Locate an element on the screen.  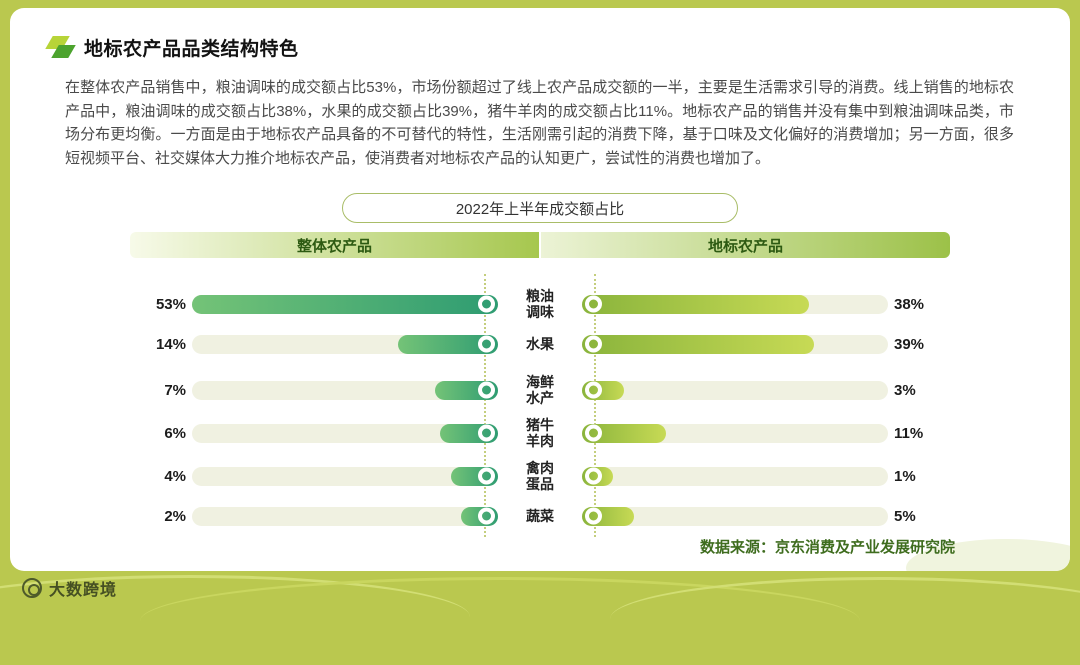
left-axis-dotted-line is located at coordinates (485, 405).